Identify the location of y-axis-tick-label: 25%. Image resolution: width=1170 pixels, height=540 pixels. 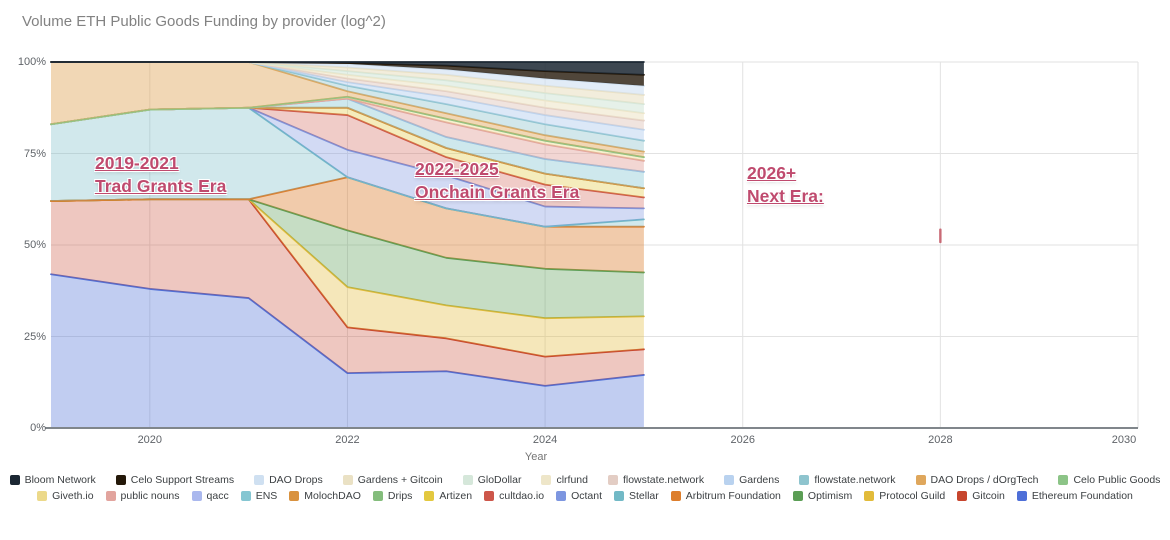
(34, 336).